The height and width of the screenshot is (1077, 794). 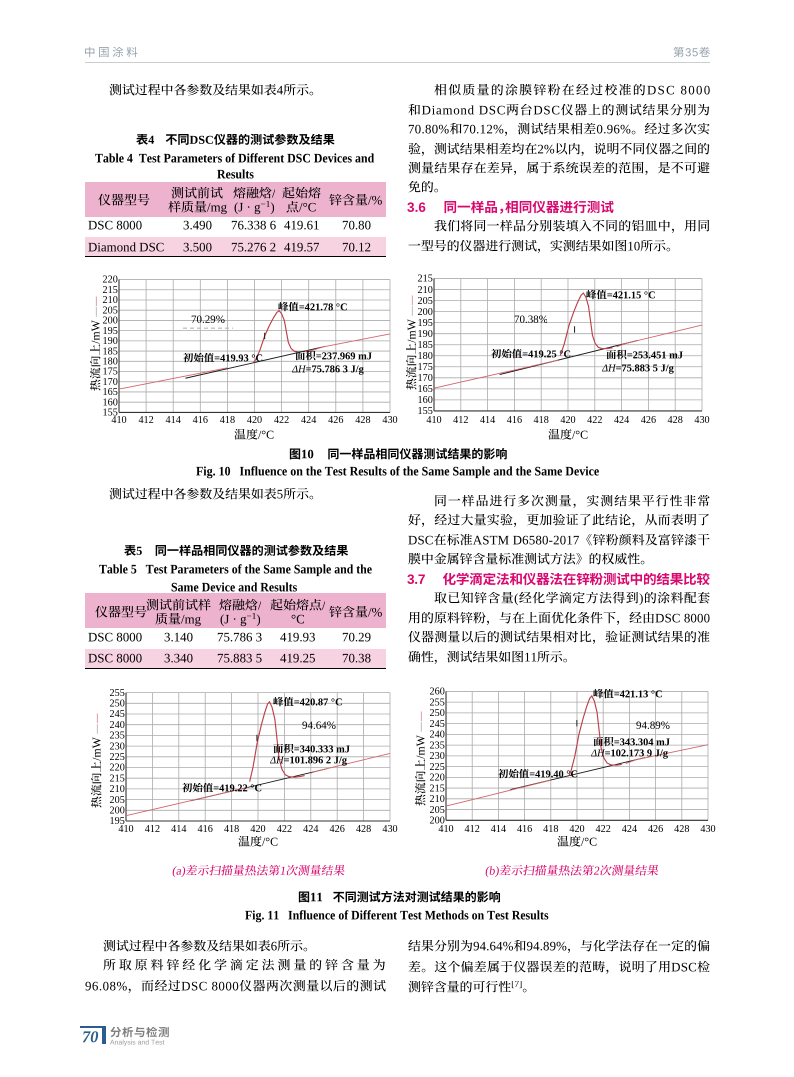 What do you see at coordinates (437, 692) in the screenshot?
I see `svg-text: 260` at bounding box center [437, 692].